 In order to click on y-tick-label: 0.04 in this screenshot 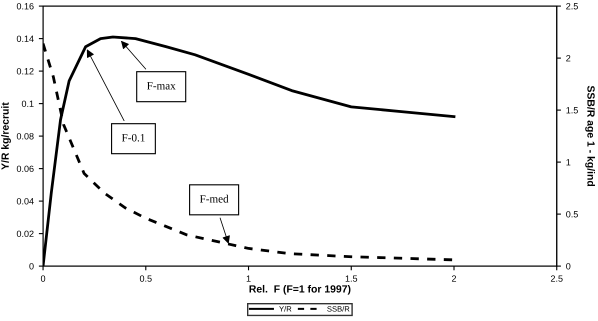, I will do `click(25, 201)`.